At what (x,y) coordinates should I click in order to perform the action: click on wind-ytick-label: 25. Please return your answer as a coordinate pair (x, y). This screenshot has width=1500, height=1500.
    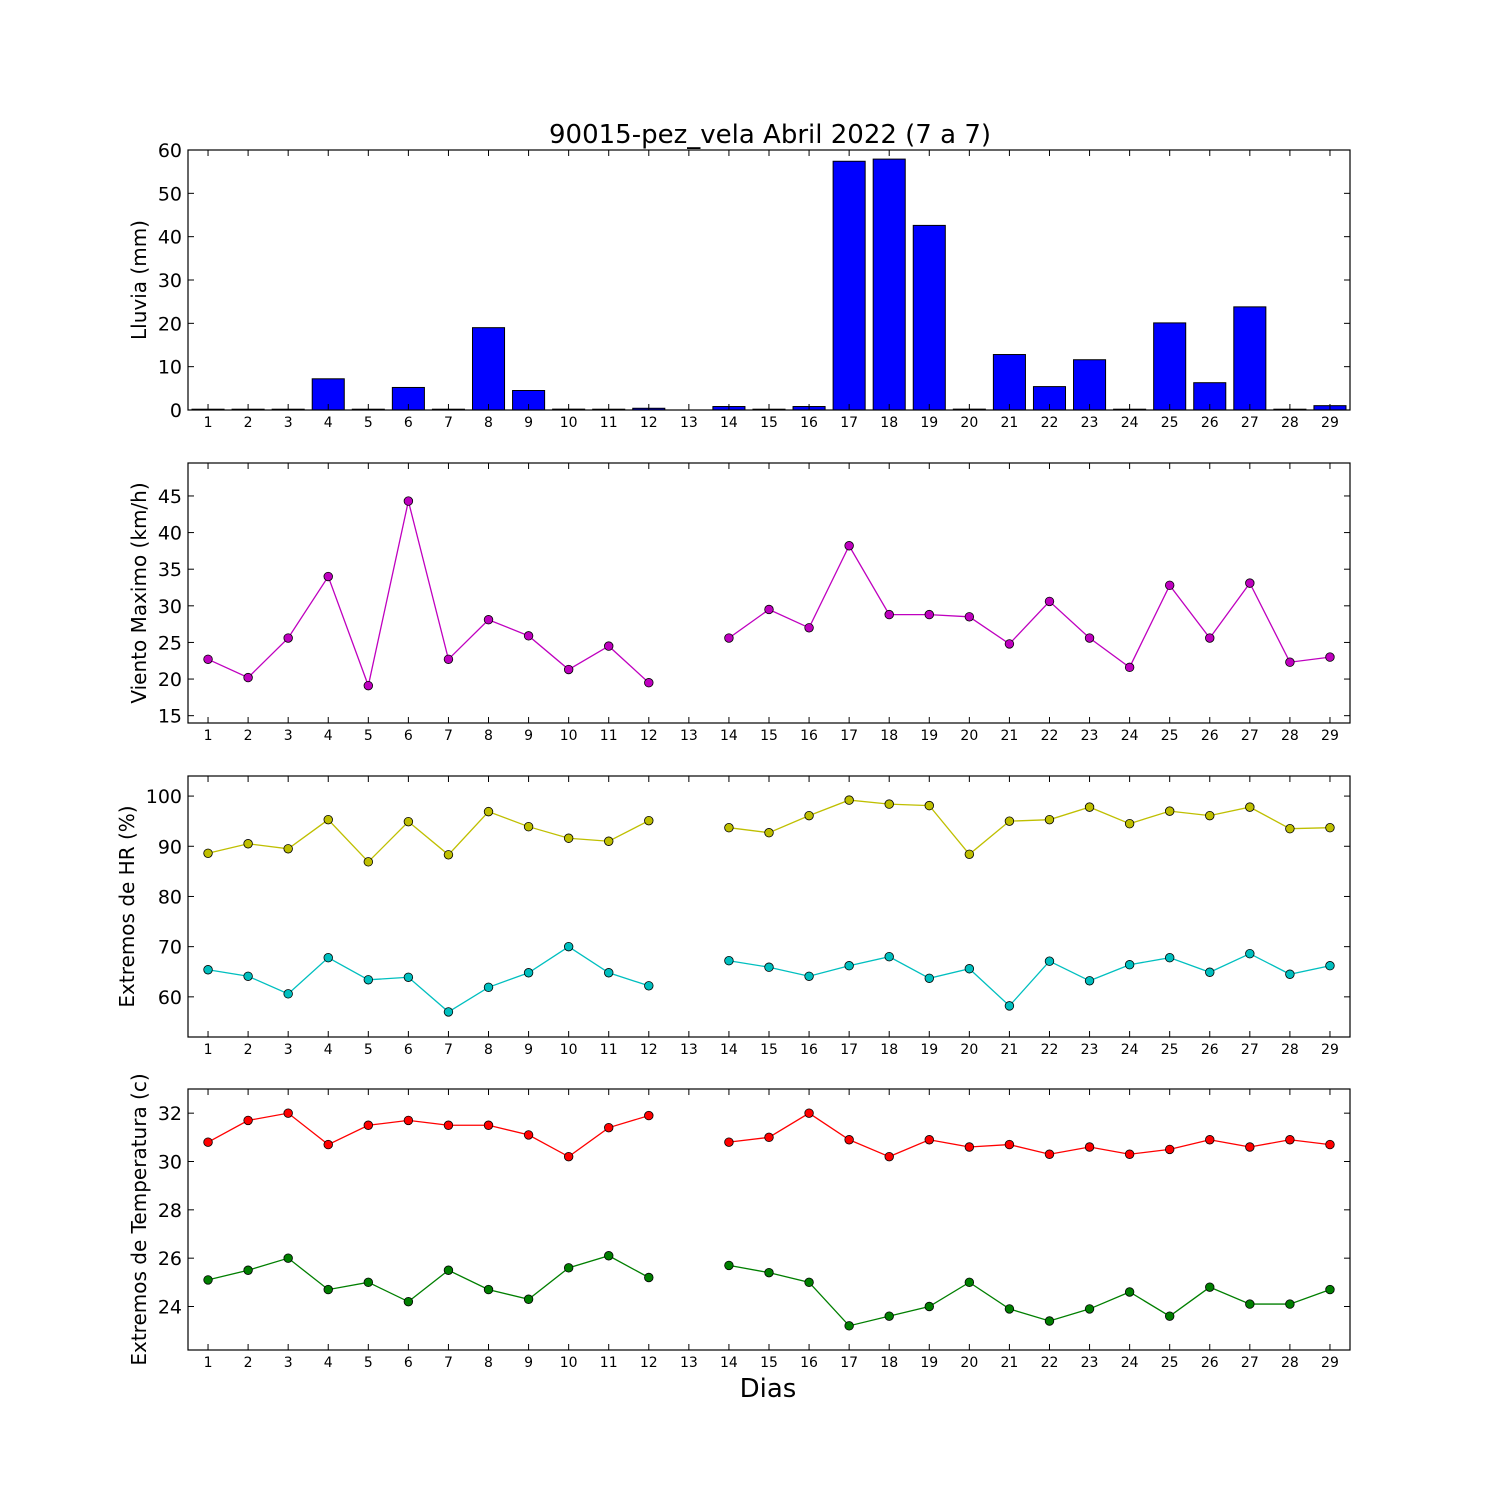
    Looking at the image, I should click on (170, 643).